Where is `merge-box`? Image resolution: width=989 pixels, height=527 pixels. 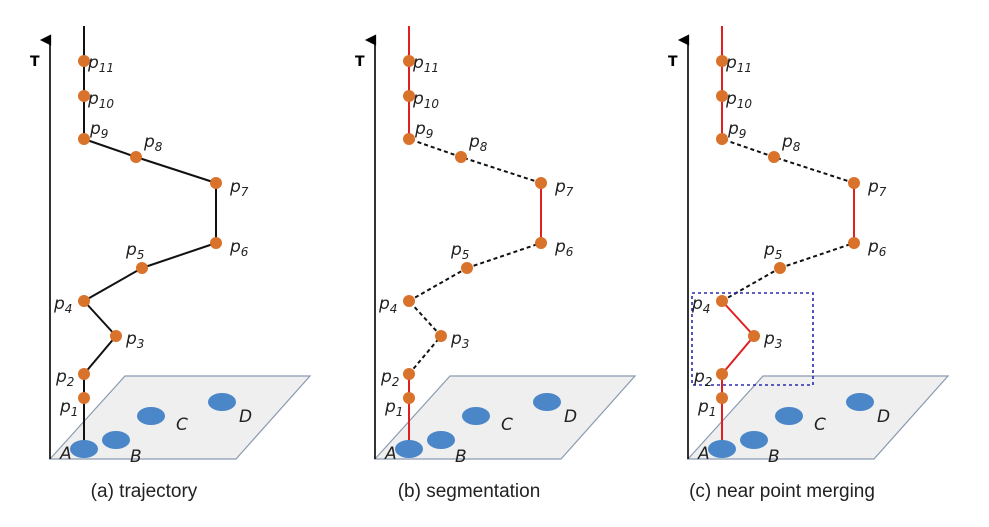 merge-box is located at coordinates (752, 339).